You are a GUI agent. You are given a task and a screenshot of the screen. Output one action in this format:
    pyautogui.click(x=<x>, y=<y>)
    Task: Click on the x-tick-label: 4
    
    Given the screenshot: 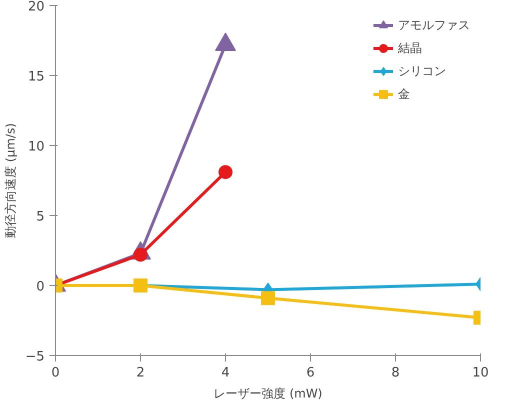 What is the action you would take?
    pyautogui.click(x=225, y=373)
    